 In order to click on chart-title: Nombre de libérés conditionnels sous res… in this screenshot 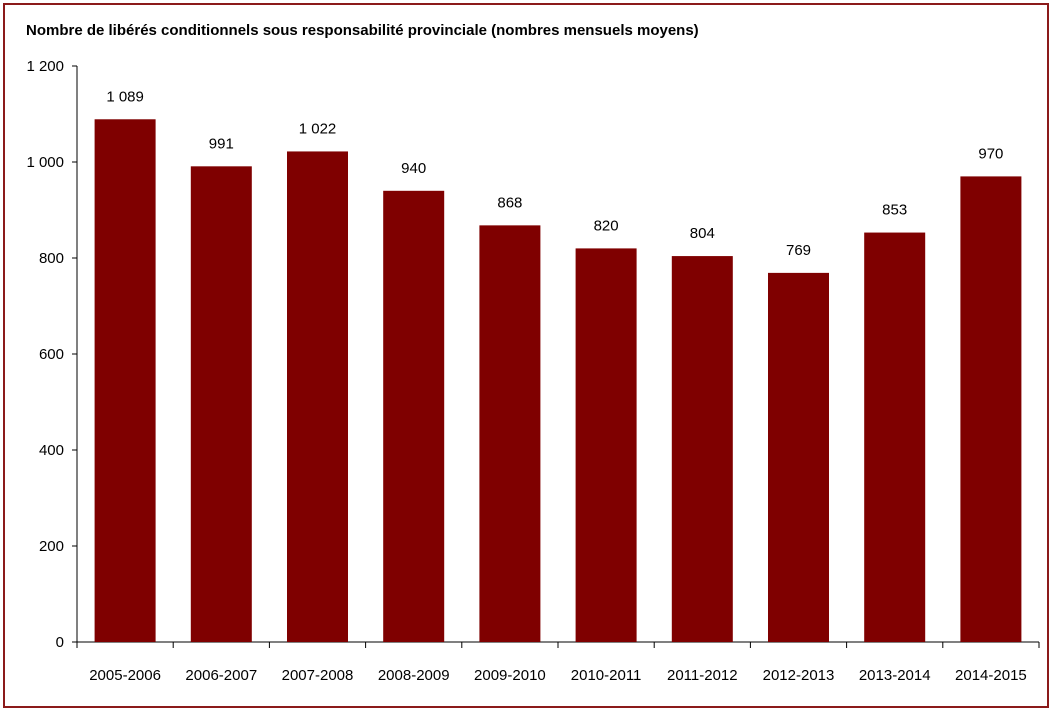, I will do `click(362, 30)`.